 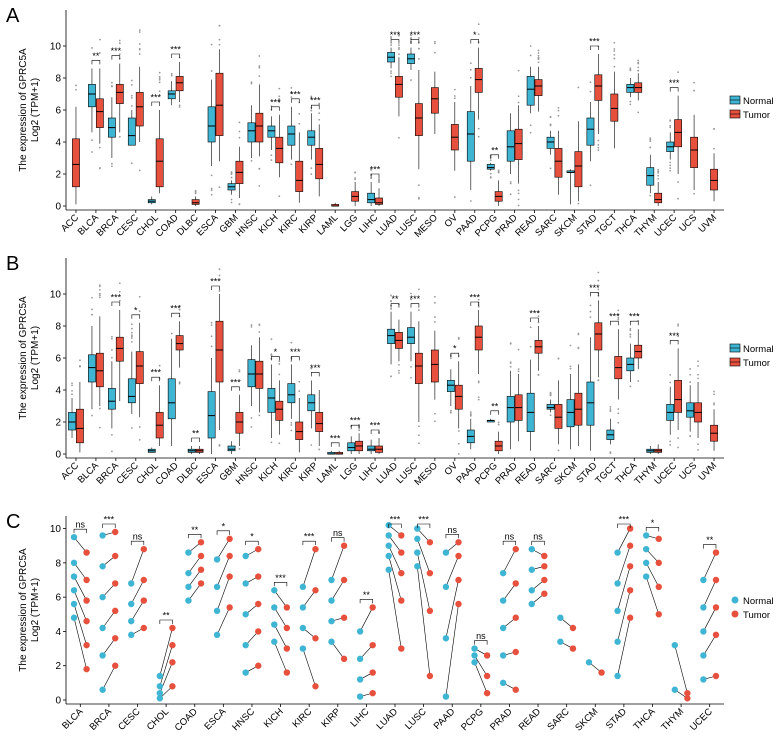 I want to click on legend-label-normal: Normal, so click(x=758, y=601).